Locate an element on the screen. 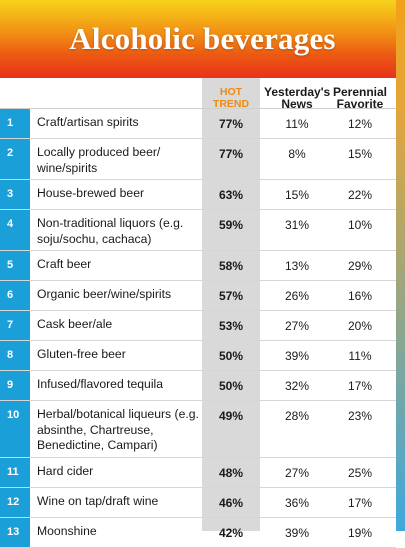 Image resolution: width=405 pixels, height=548 pixels. header-perennial-favorite: Perennial Favorite is located at coordinates (360, 98).